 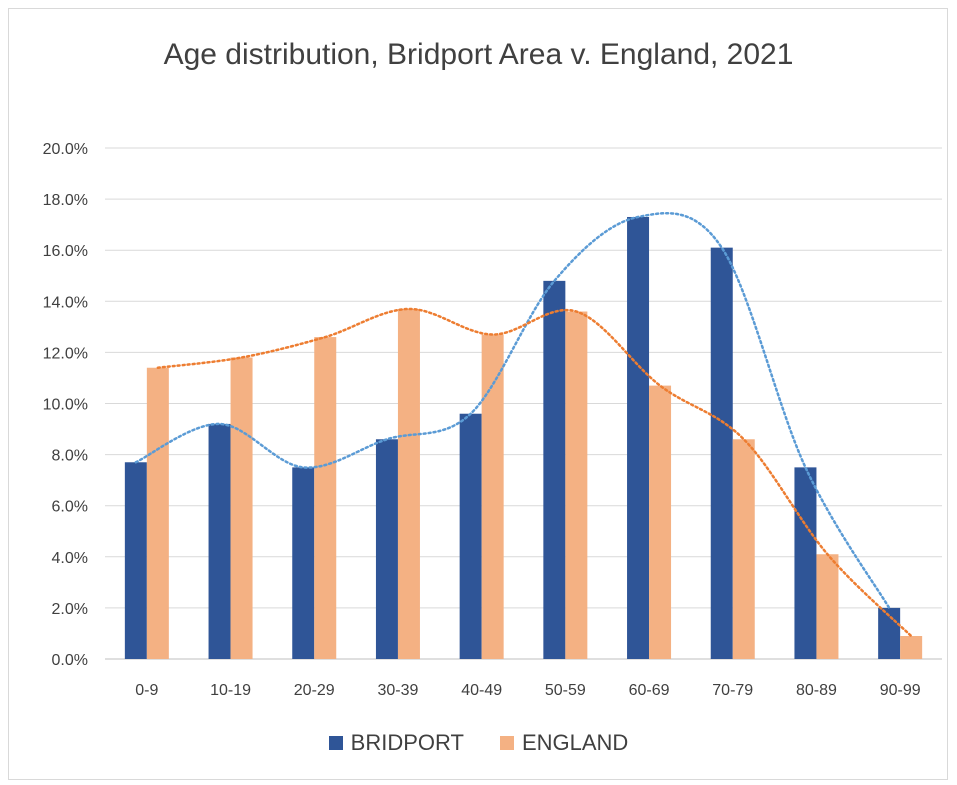 What do you see at coordinates (506, 743) in the screenshot?
I see `legend-swatch-england` at bounding box center [506, 743].